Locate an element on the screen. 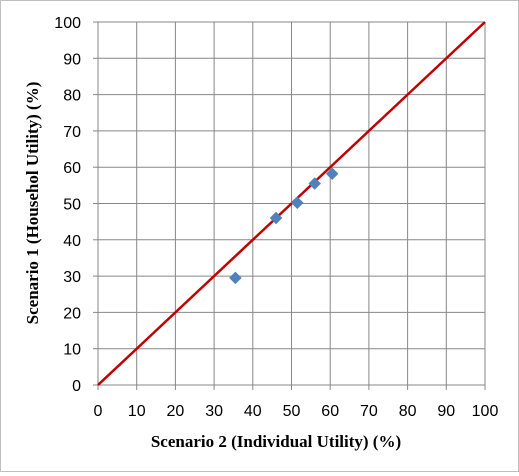  x-tick-label: 80 is located at coordinates (408, 411).